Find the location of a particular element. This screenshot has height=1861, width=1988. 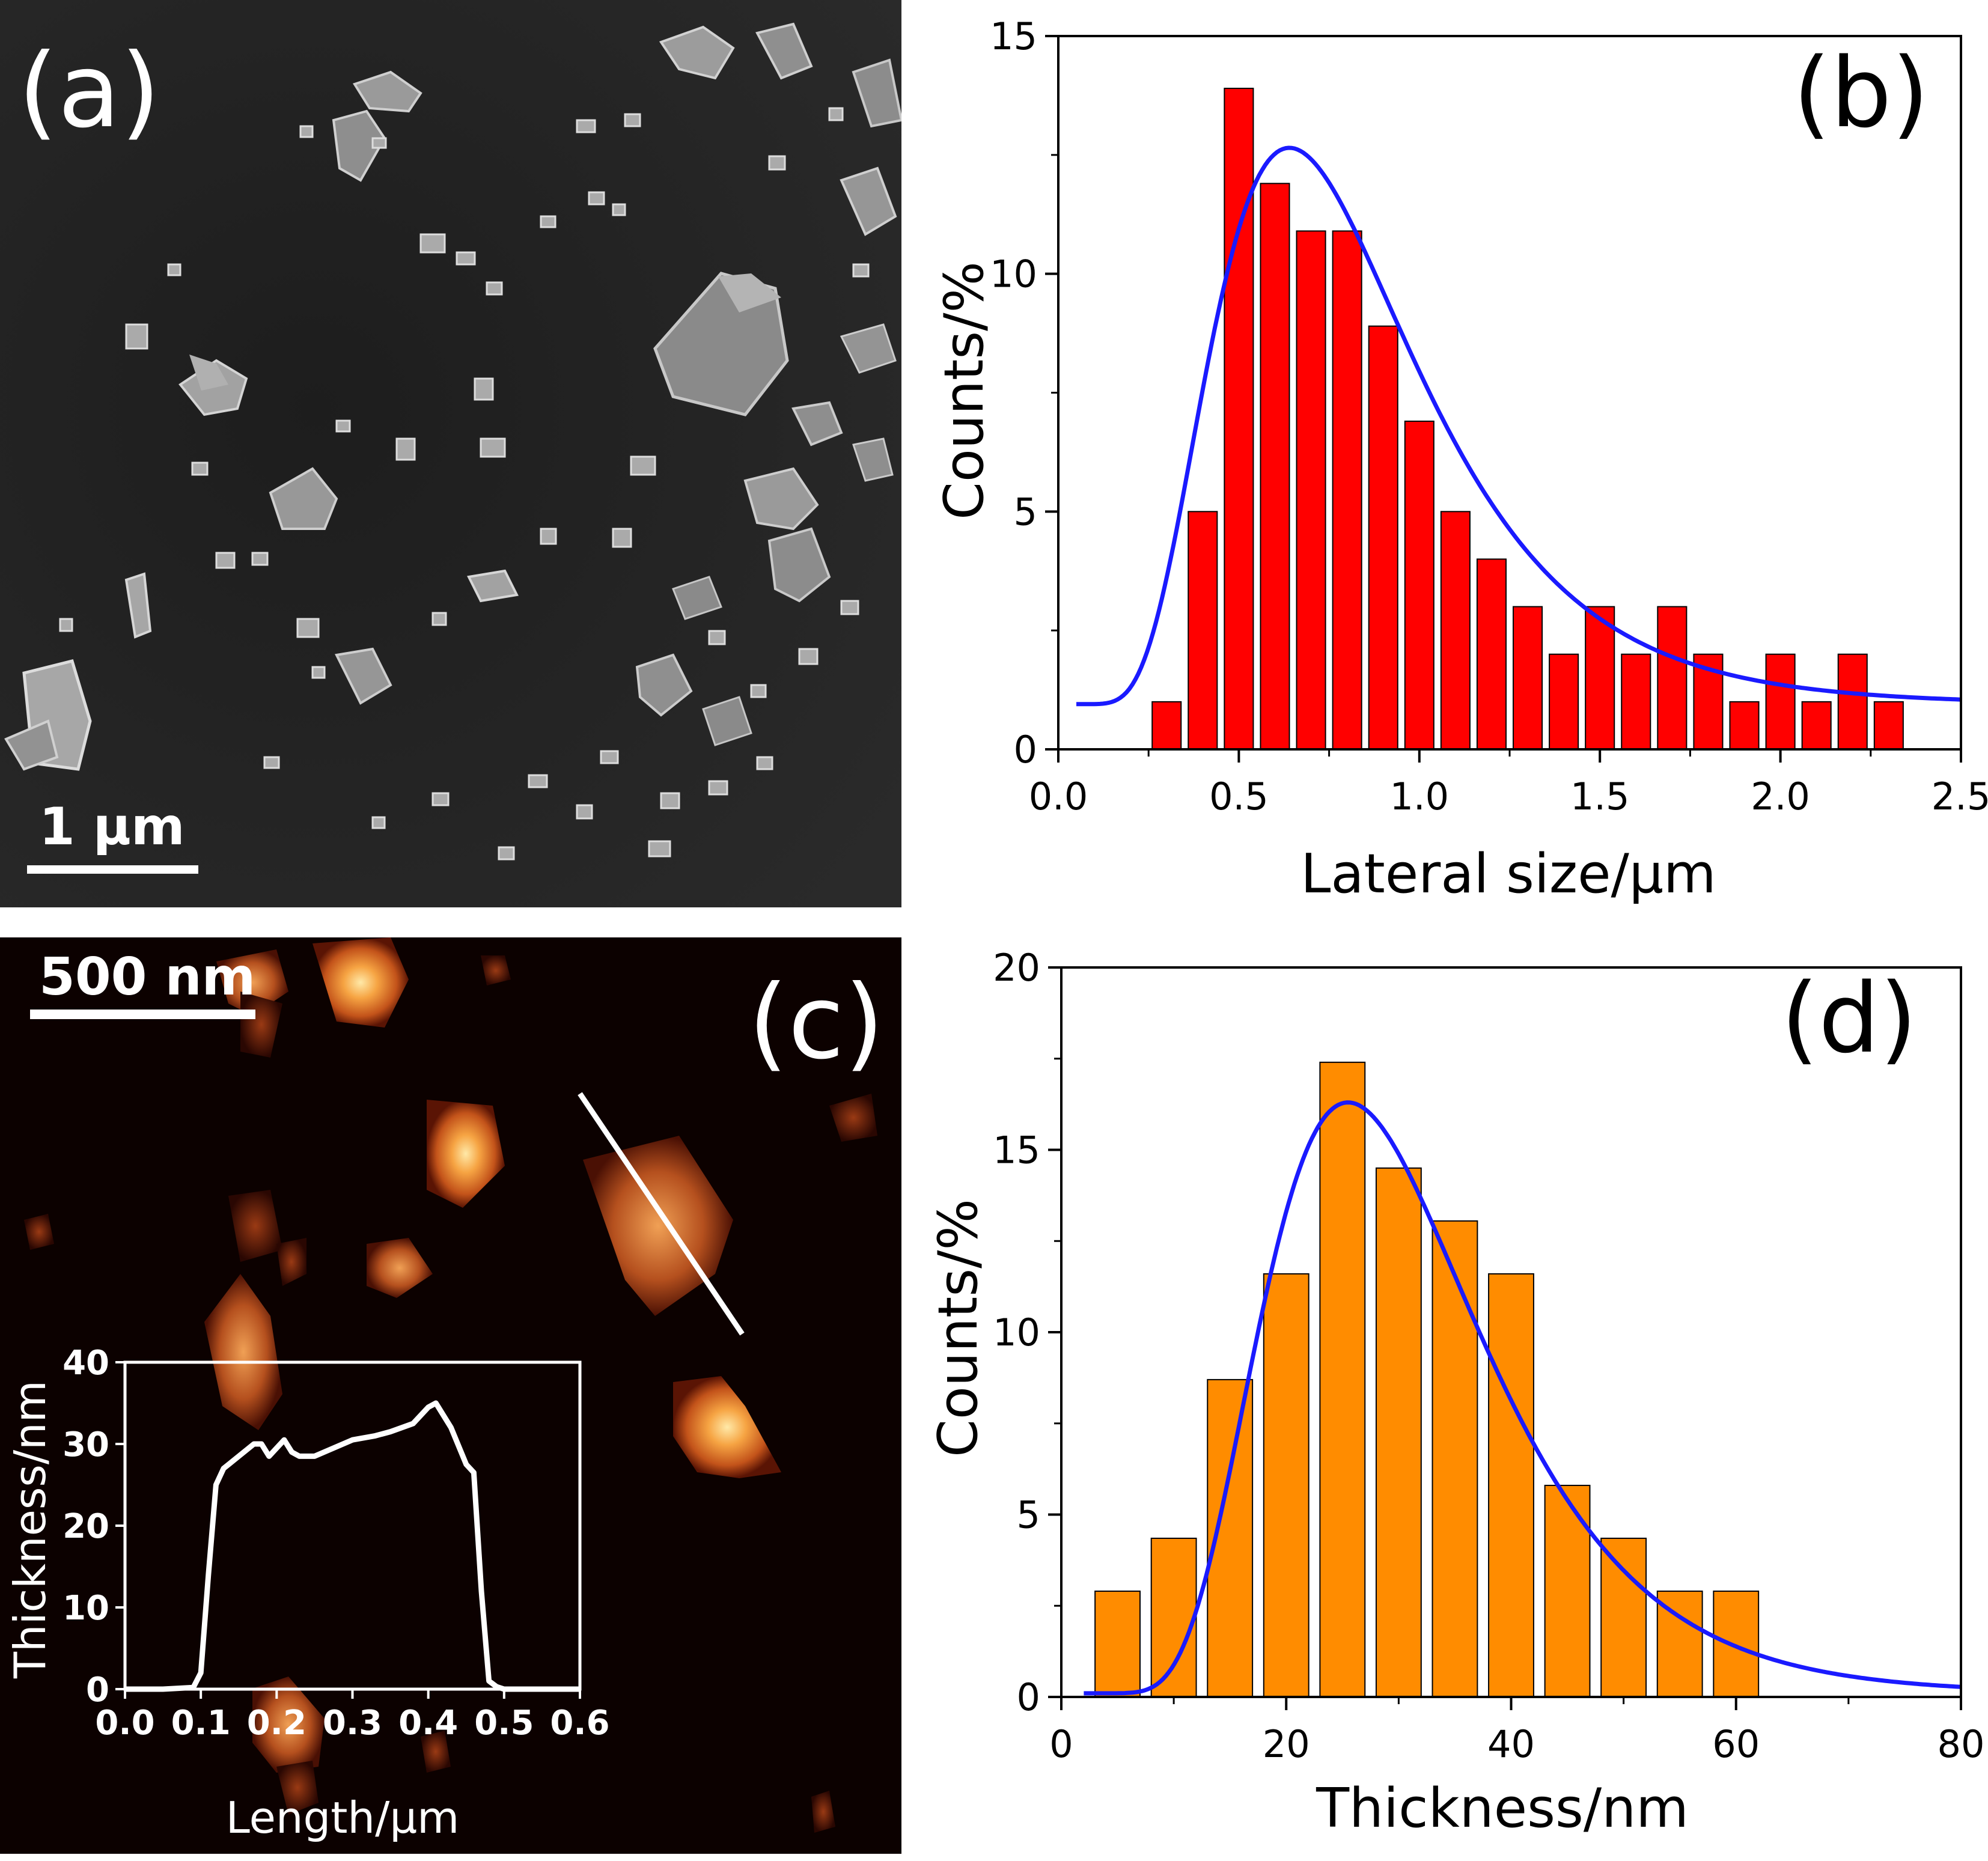

inset-y-axis-label: Thickness/nm is located at coordinates (30, 1529).